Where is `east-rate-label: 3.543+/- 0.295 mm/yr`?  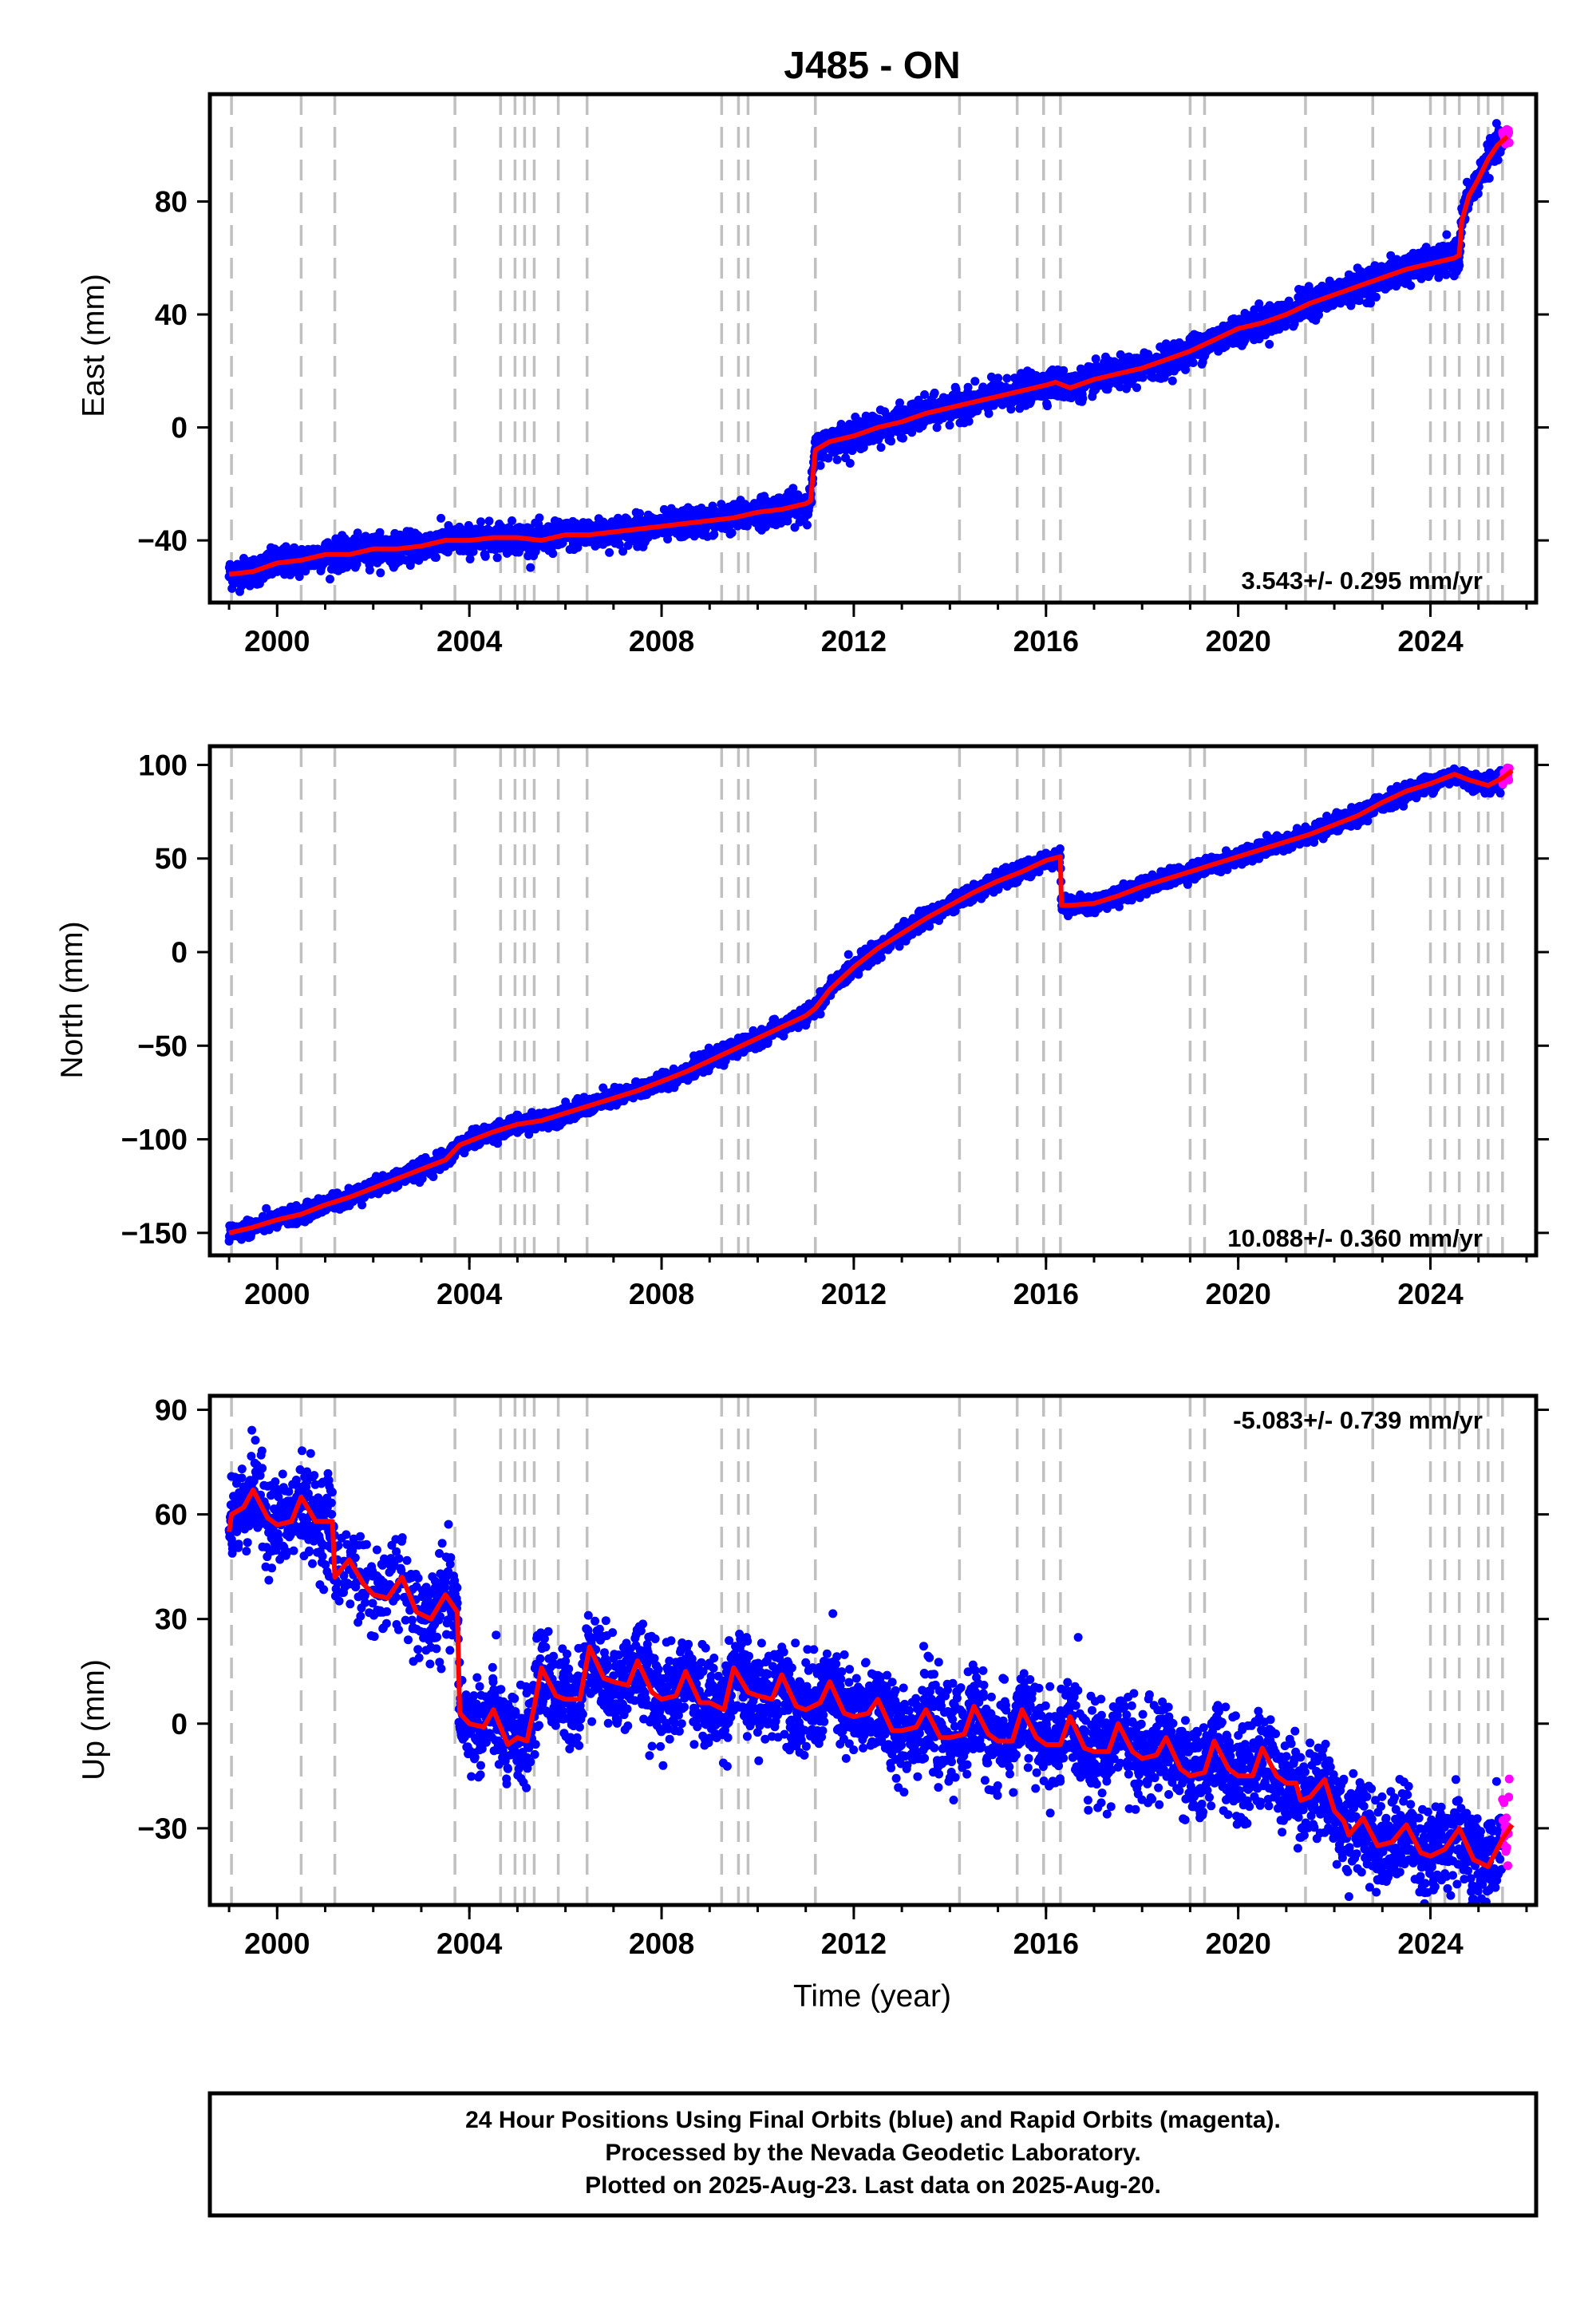
east-rate-label: 3.543+/- 0.295 mm/yr is located at coordinates (1362, 581).